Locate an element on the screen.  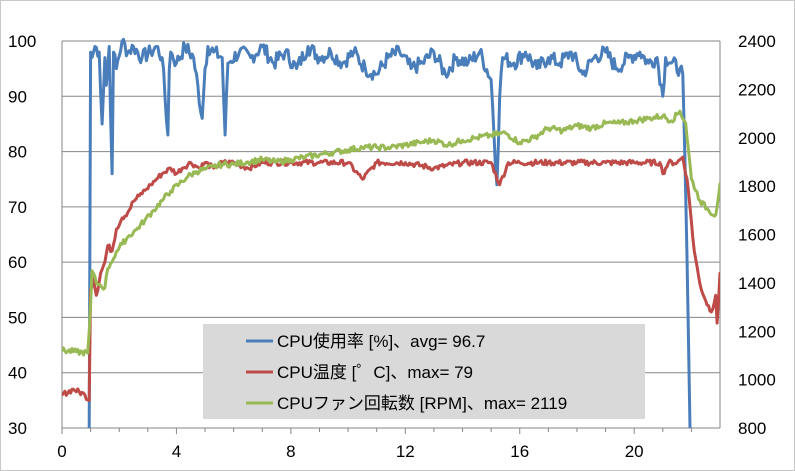
y-right-tick-label: 1600 is located at coordinates (757, 235).